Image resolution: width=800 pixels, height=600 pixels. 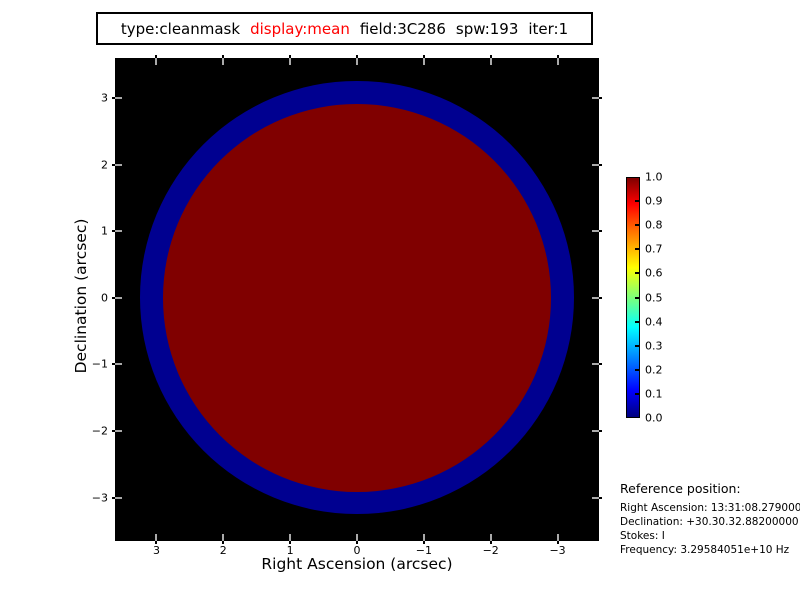 What do you see at coordinates (654, 418) in the screenshot?
I see `colorbar-tick-label: 0.0` at bounding box center [654, 418].